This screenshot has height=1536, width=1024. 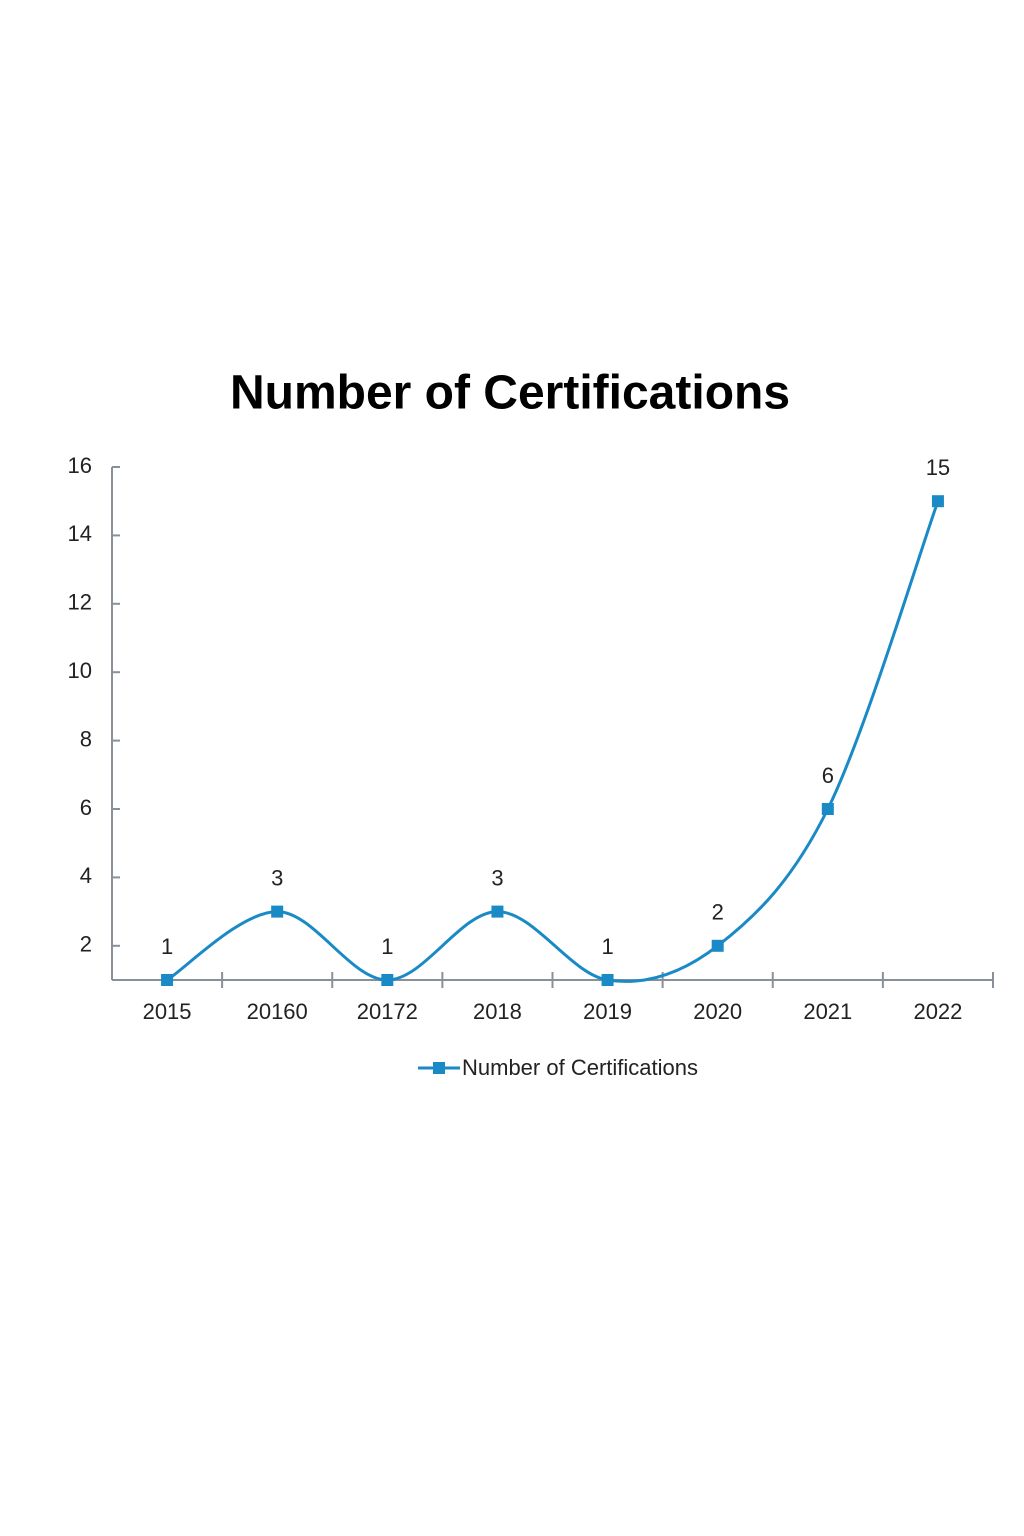 What do you see at coordinates (497, 1011) in the screenshot?
I see `x-tick-label: 2018` at bounding box center [497, 1011].